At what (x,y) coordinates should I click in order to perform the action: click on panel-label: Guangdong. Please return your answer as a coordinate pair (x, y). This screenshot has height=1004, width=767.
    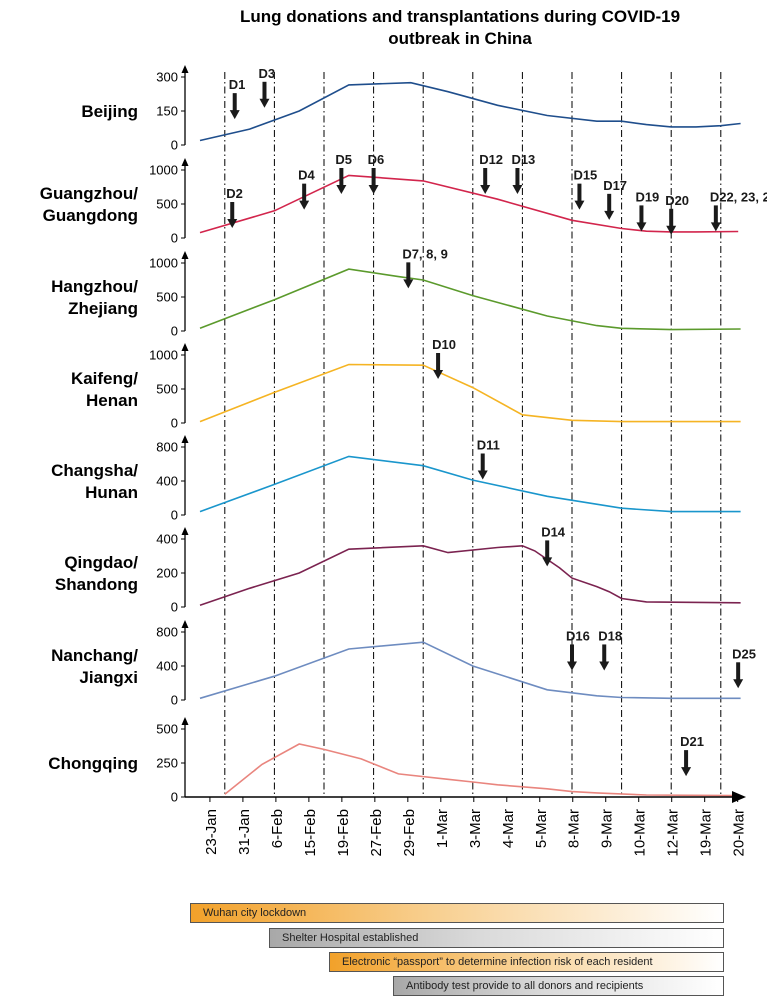
    Looking at the image, I should click on (90, 215).